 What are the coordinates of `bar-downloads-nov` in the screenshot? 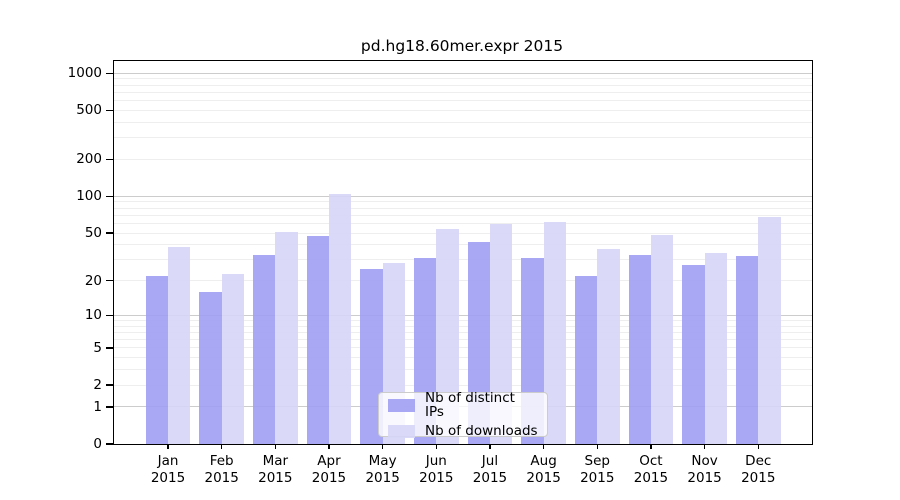 It's located at (715, 348).